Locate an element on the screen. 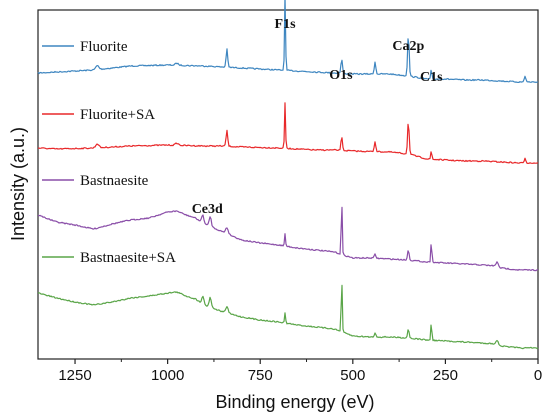 Image resolution: width=550 pixels, height=420 pixels. x-axis-title: Binding energy (eV) is located at coordinates (294, 402).